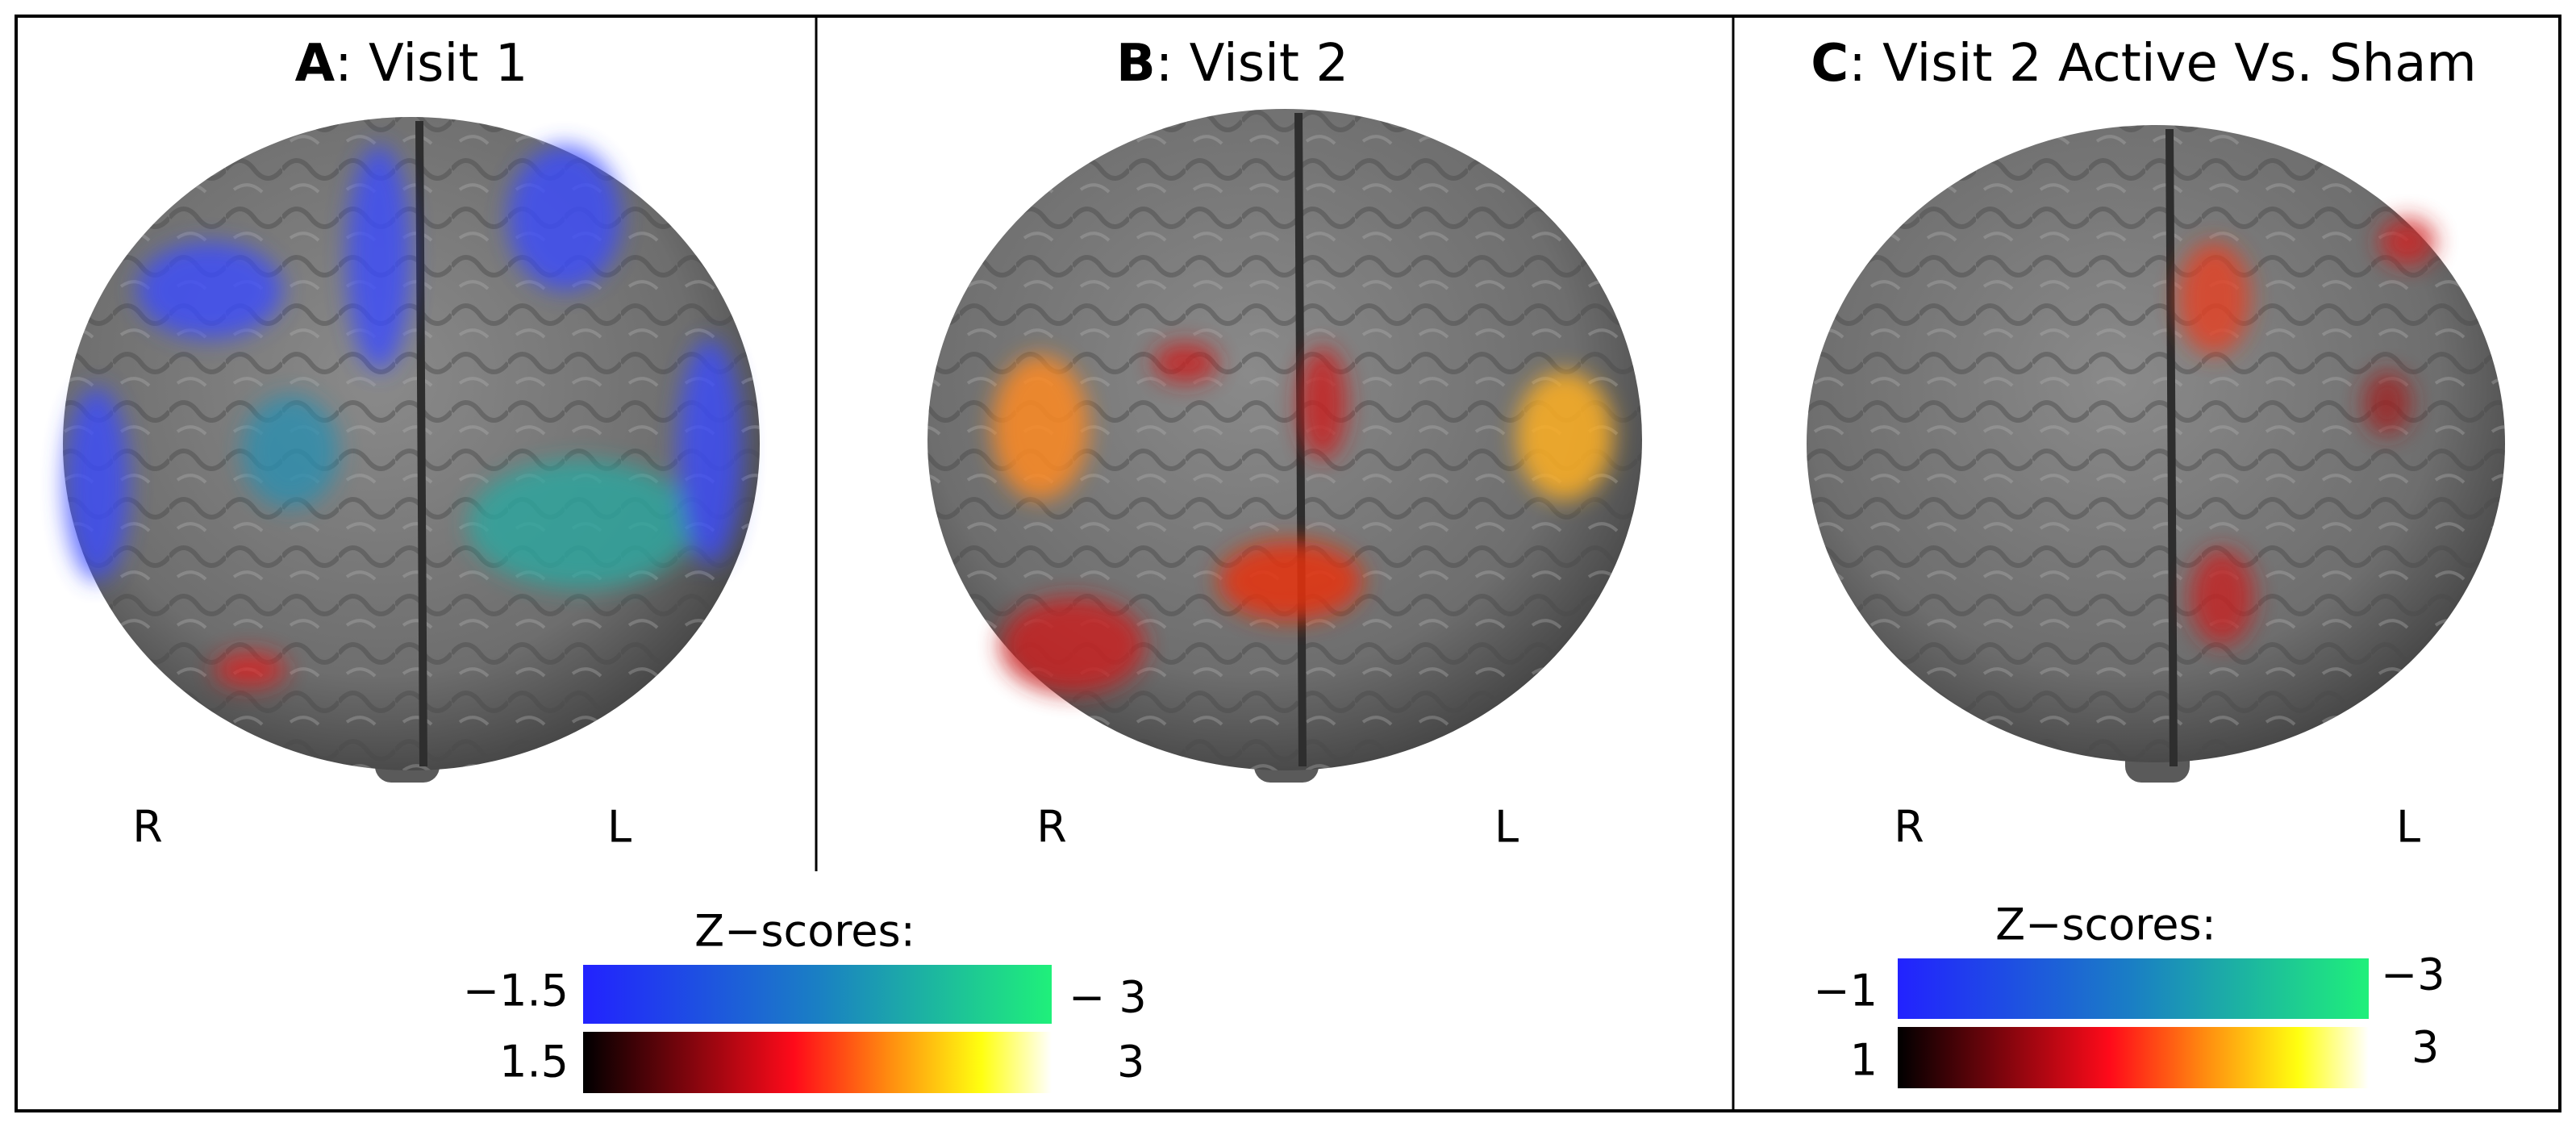 This screenshot has height=1127, width=2576. Describe the element at coordinates (516, 991) in the screenshot. I see `colorbar-label: −1.5` at that location.